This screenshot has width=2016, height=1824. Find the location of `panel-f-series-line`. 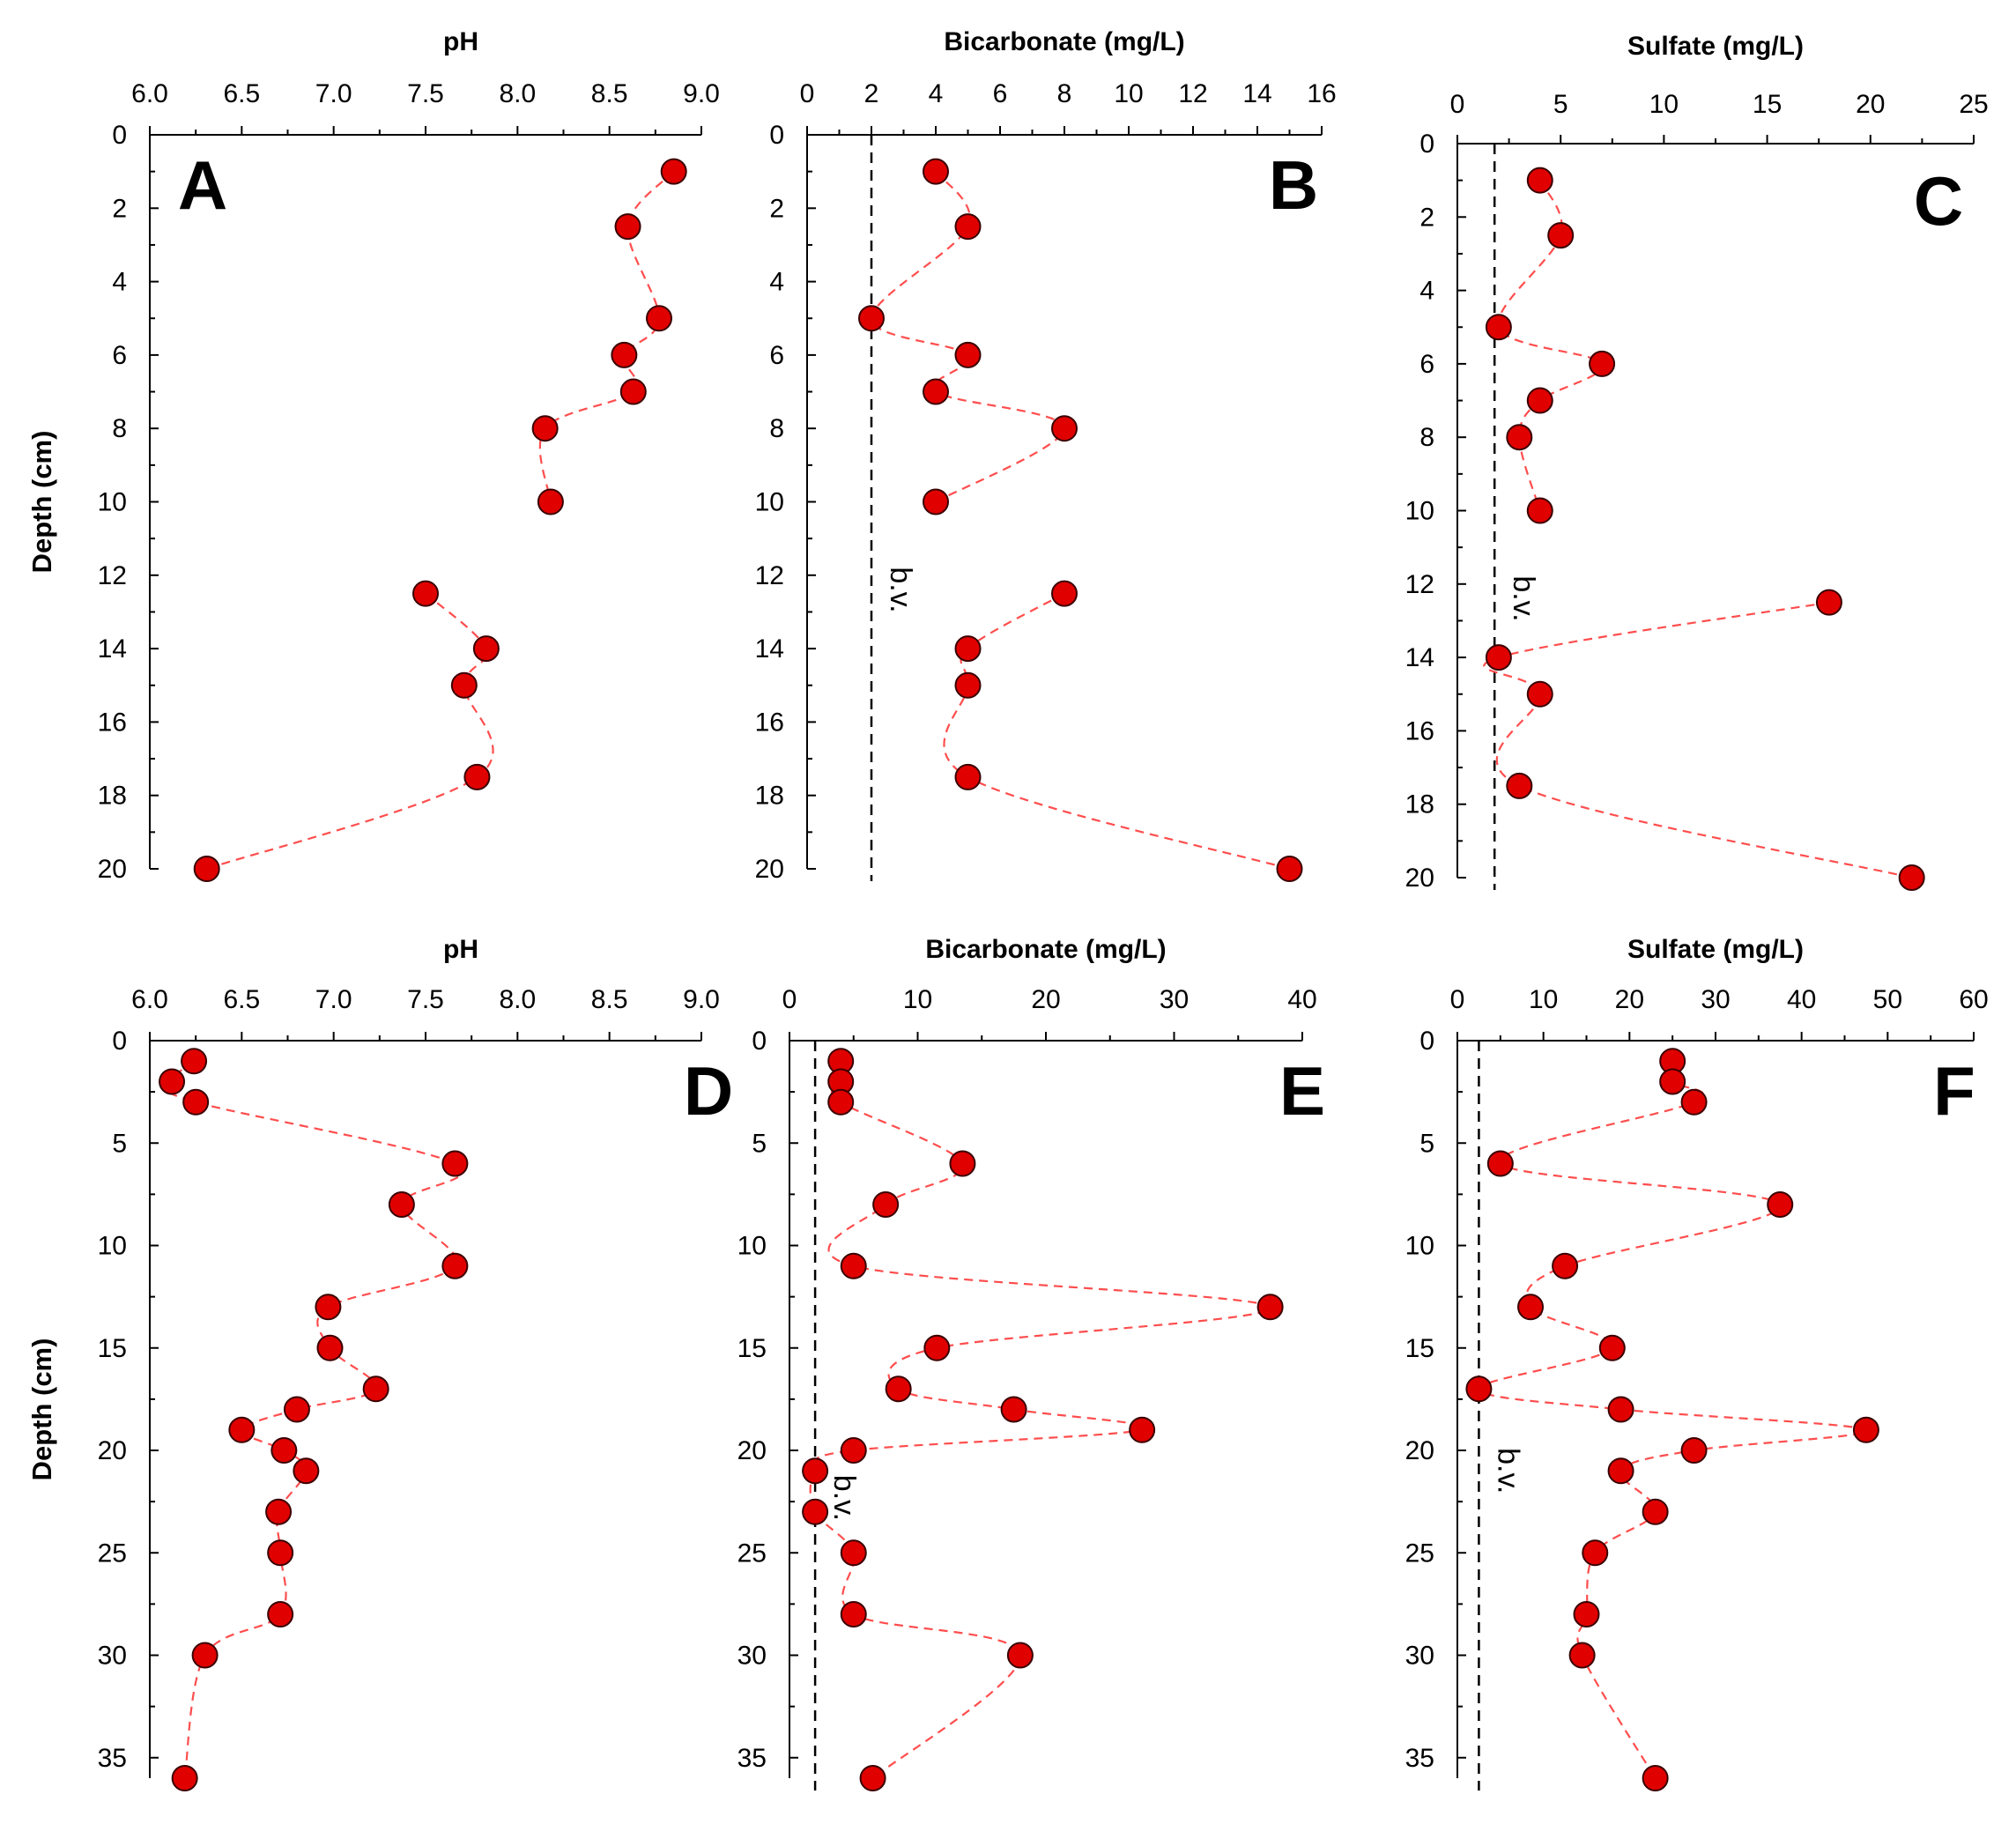

panel-f-series-line is located at coordinates (1673, 1420).